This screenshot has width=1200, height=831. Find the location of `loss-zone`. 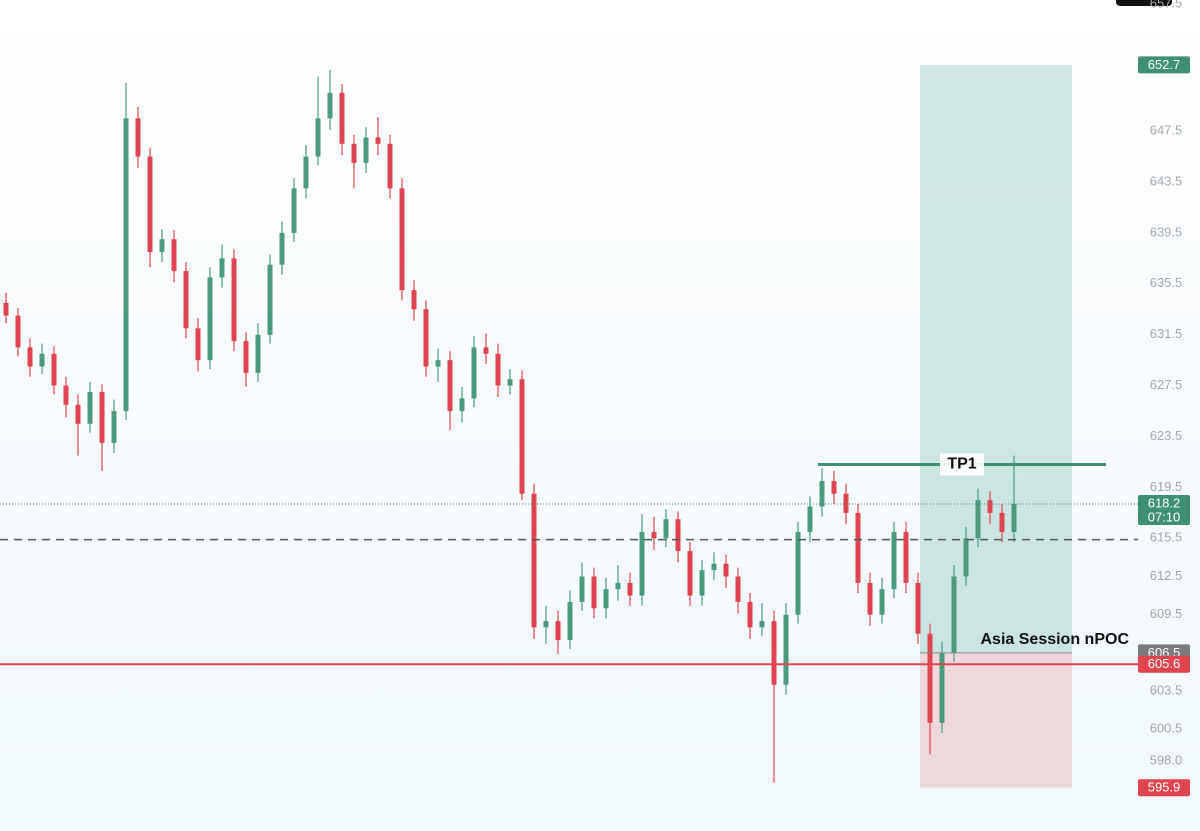

loss-zone is located at coordinates (996, 720).